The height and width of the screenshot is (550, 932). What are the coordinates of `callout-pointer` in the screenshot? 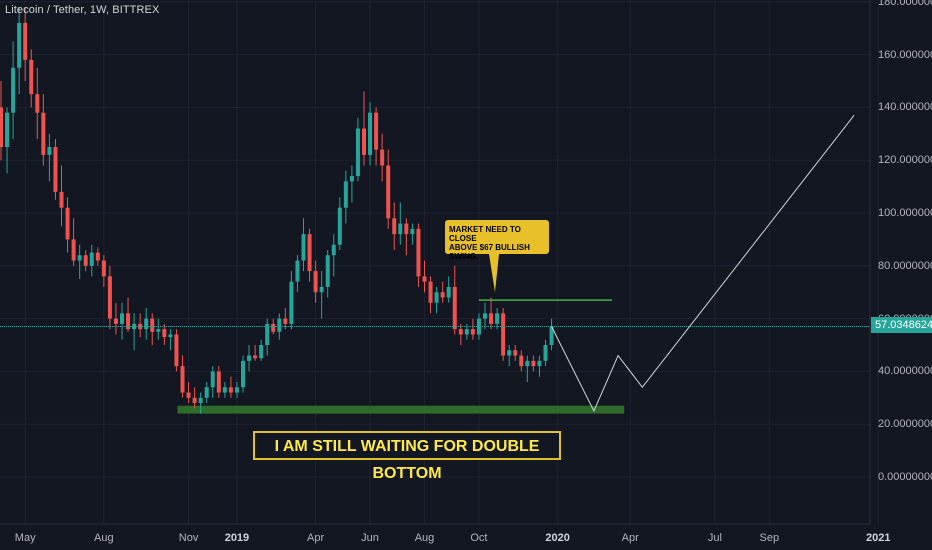 It's located at (494, 273).